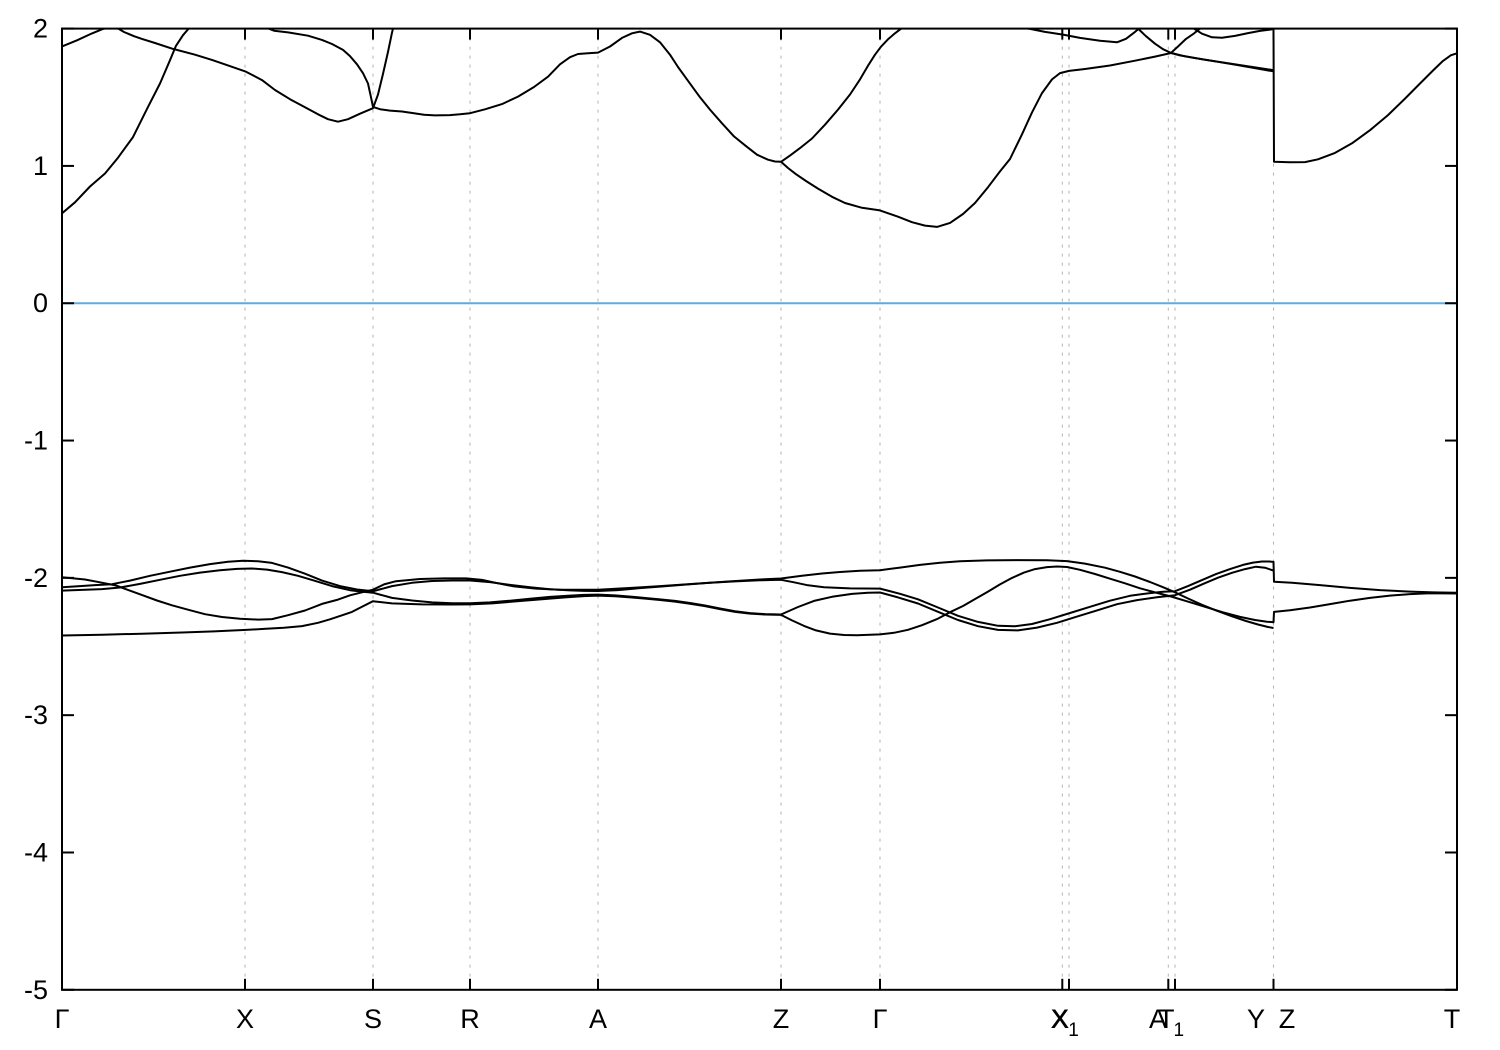 This screenshot has height=1050, width=1500. What do you see at coordinates (1171, 1022) in the screenshot?
I see `k-point-label: T1` at bounding box center [1171, 1022].